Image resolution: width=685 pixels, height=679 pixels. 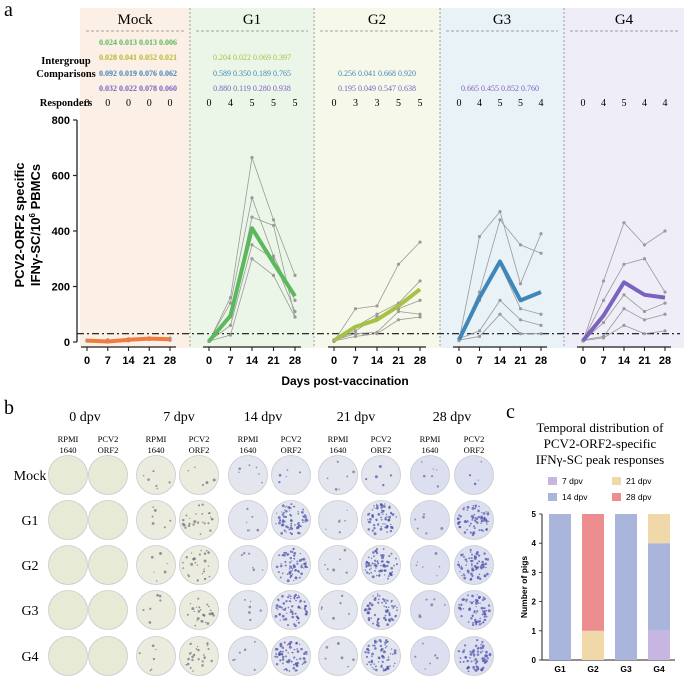 I want to click on stimulus-label: PCV2, so click(x=199, y=439).